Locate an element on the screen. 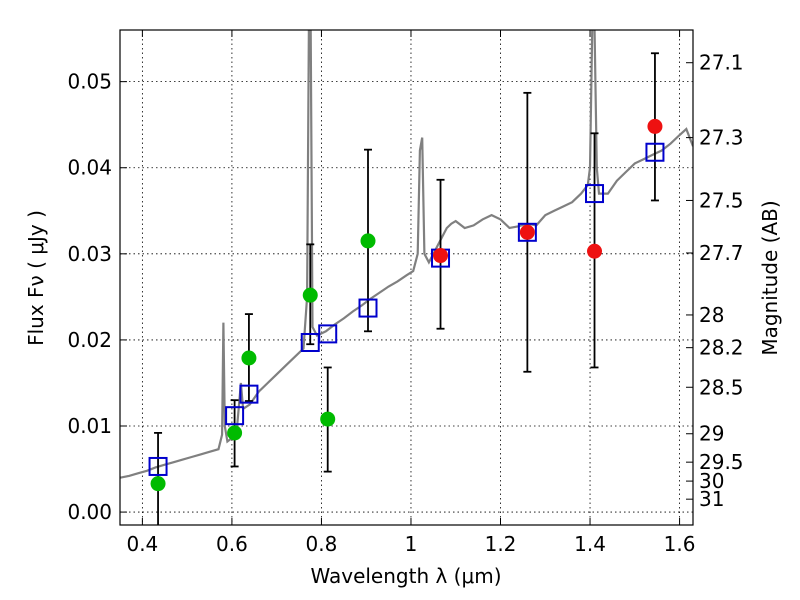  y-tick-label: 0.00 is located at coordinates (89, 512).